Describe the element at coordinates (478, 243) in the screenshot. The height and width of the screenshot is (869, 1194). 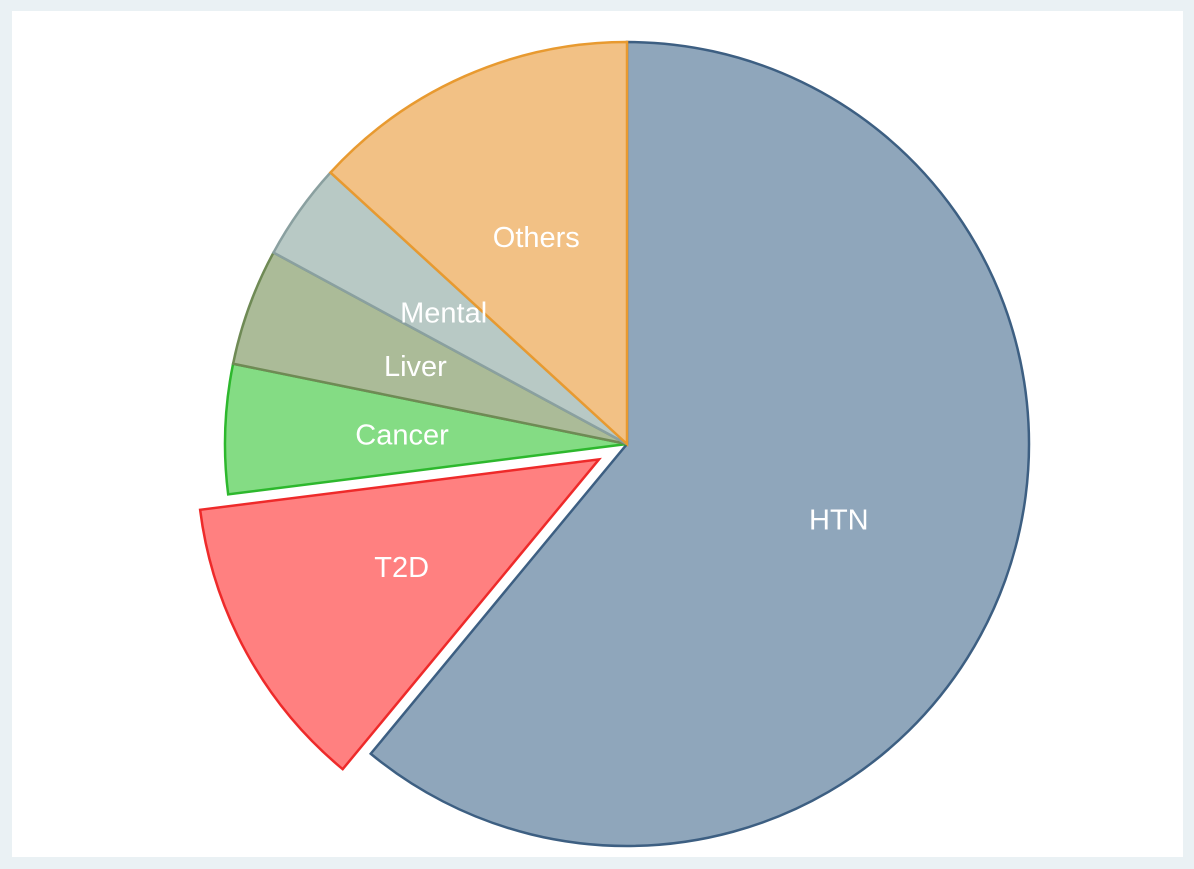
I see `pie-slice-others` at that location.